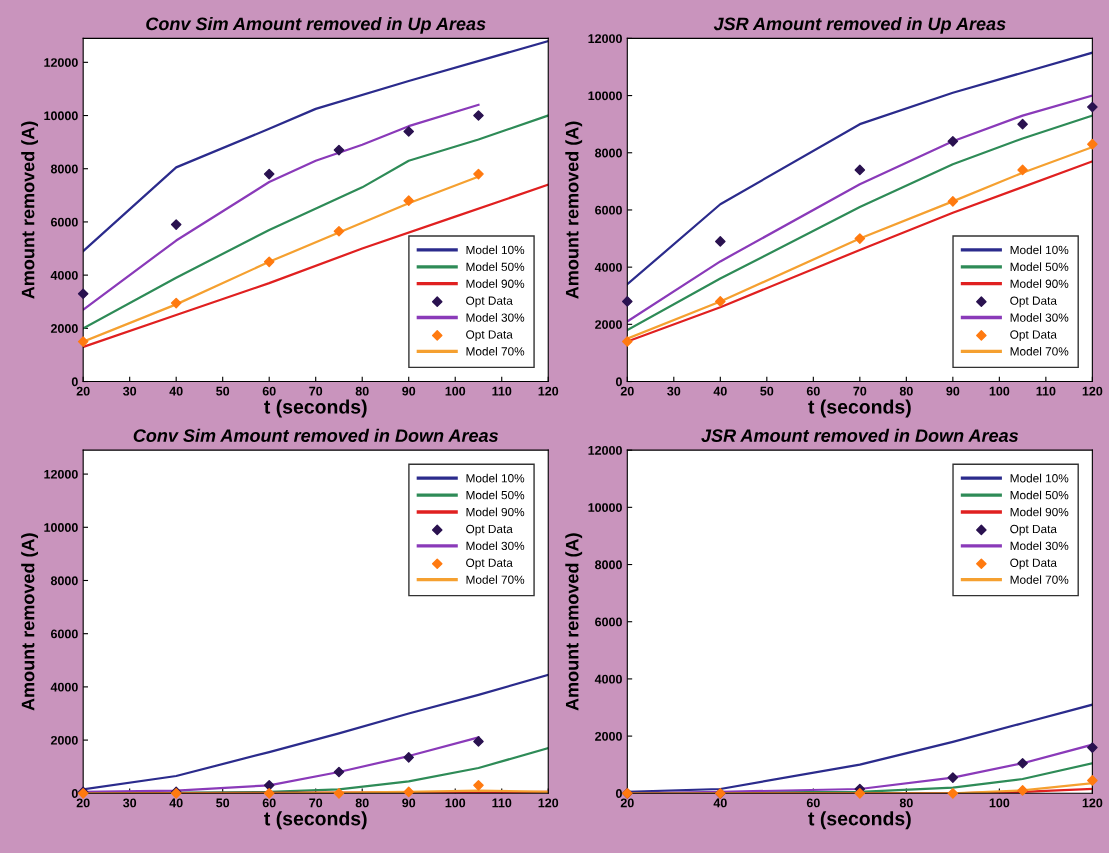 The height and width of the screenshot is (853, 1109). I want to click on chart-title: Conv Sim Amount removed in Up Areas, so click(316, 25).